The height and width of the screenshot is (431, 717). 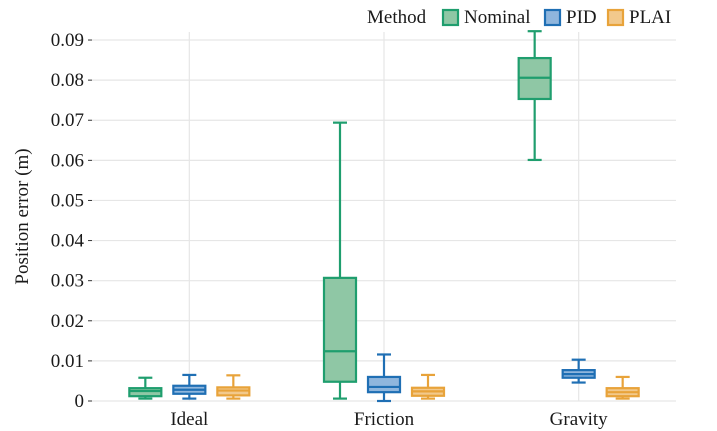 What do you see at coordinates (71, 221) in the screenshot?
I see `y-axis: 0 0.01 0.02 0.03 0.04 0.05 0.06 0.07 0.08 0.09` at bounding box center [71, 221].